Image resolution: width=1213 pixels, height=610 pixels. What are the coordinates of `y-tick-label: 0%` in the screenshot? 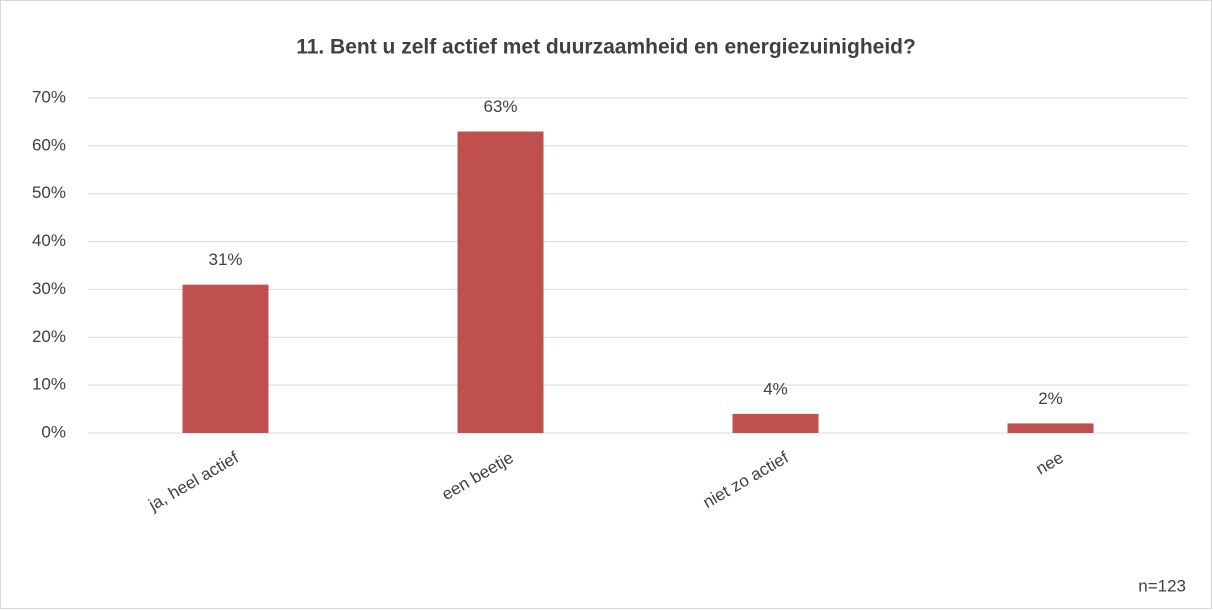 It's located at (53, 431).